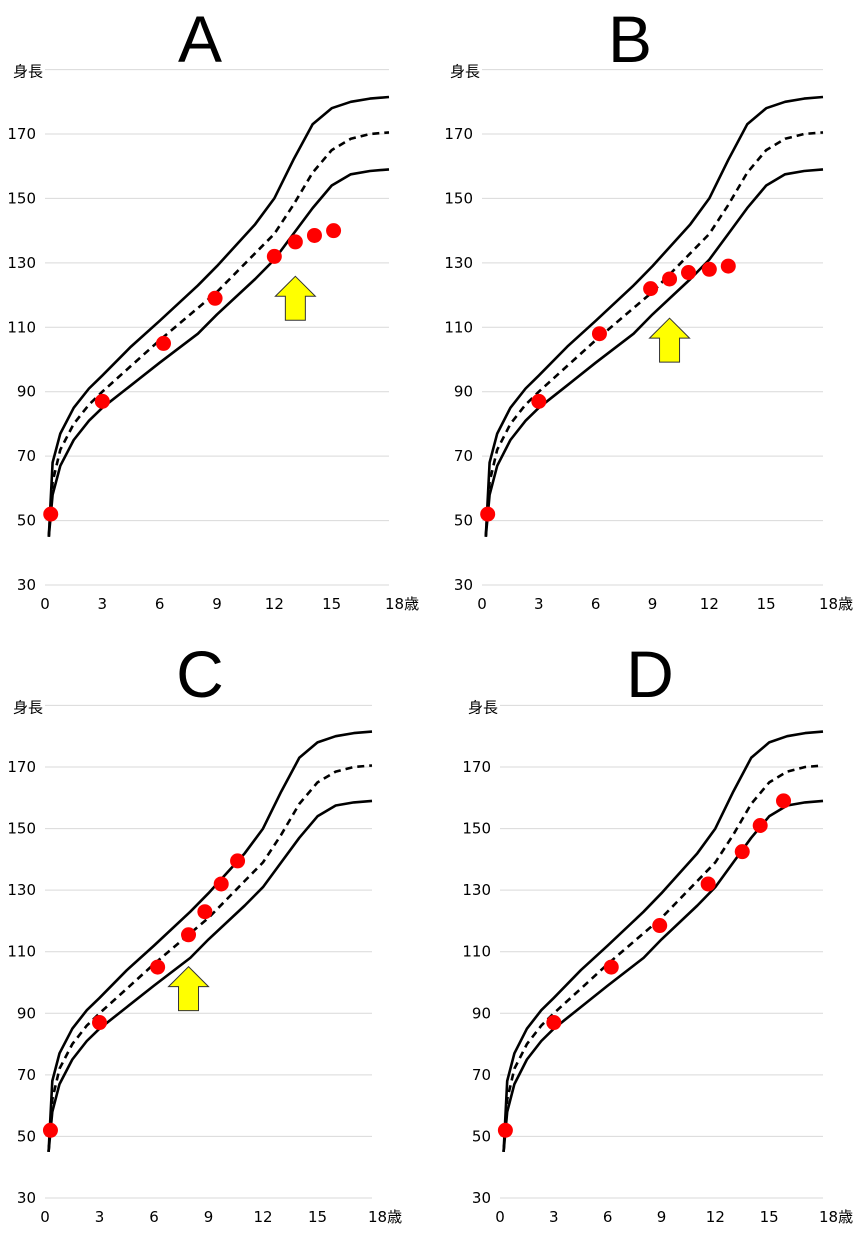 The width and height of the screenshot is (864, 1250). Describe the element at coordinates (630, 39) in the screenshot. I see `panel-letter: B` at that location.